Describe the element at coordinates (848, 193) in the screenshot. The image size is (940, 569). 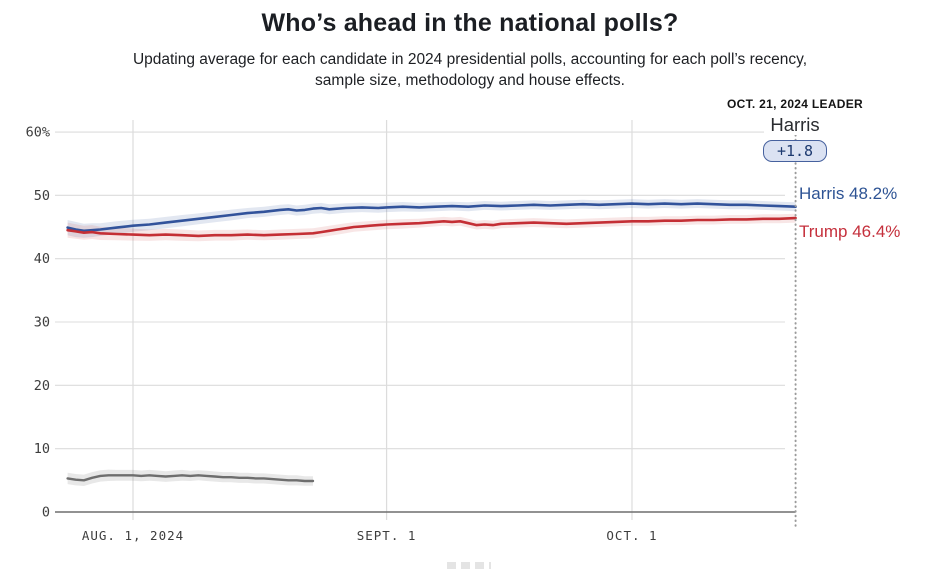
I see `harris-end-label: Harris 48.2%` at that location.